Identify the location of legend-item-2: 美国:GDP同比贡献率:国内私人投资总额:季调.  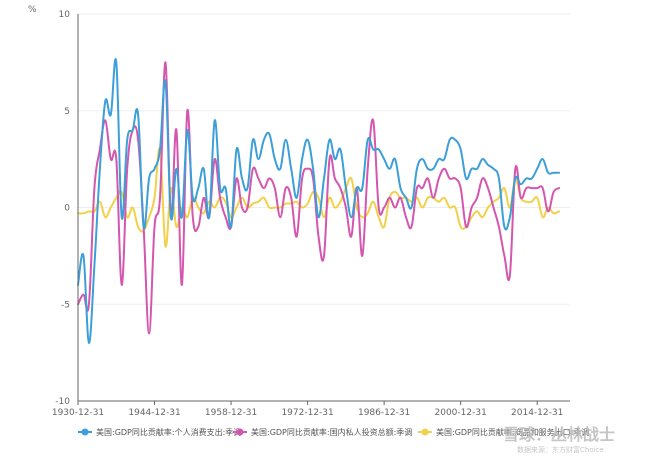
(322, 432).